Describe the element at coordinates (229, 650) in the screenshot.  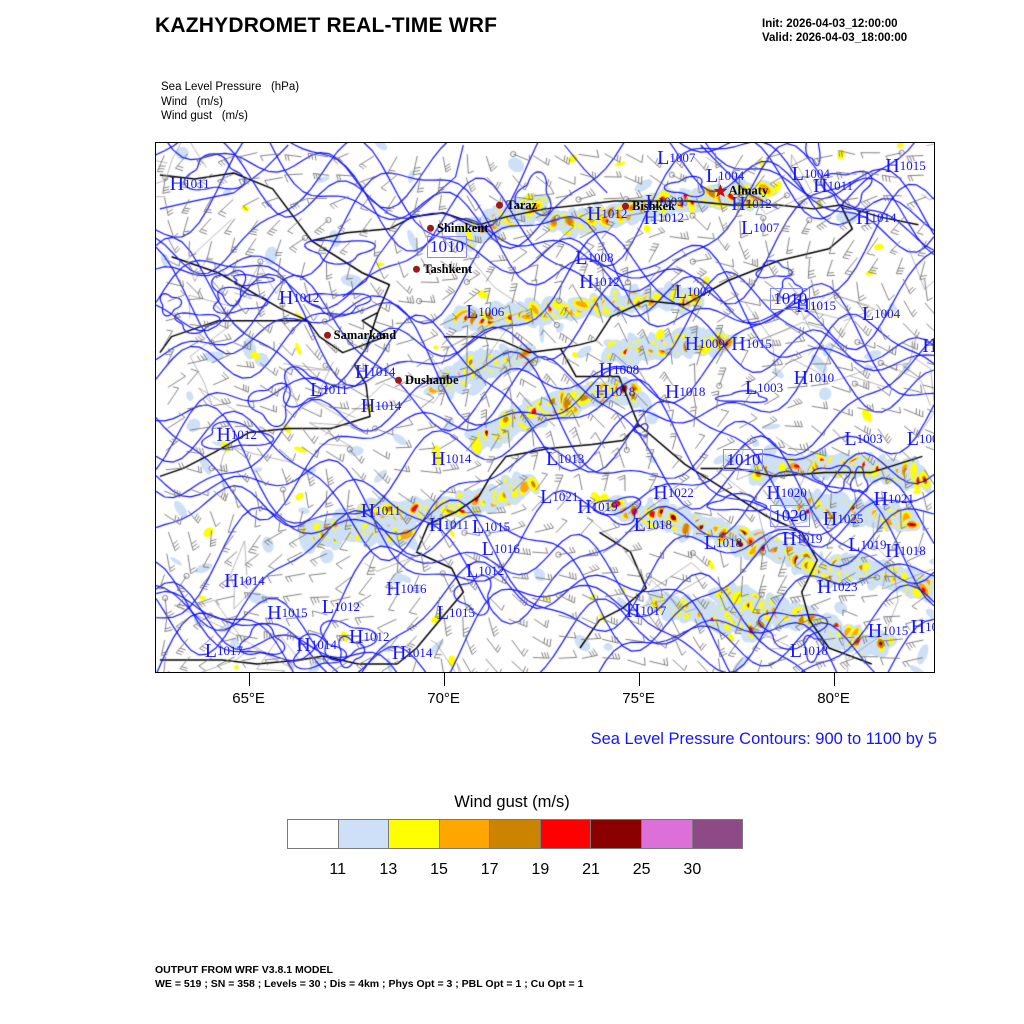
I see `pressure-value: 1017` at that location.